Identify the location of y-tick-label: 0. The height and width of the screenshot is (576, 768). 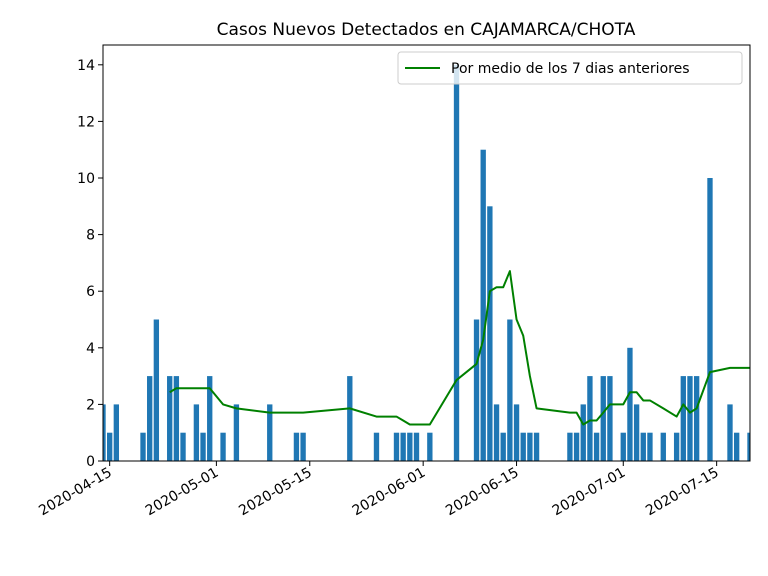
(90, 462).